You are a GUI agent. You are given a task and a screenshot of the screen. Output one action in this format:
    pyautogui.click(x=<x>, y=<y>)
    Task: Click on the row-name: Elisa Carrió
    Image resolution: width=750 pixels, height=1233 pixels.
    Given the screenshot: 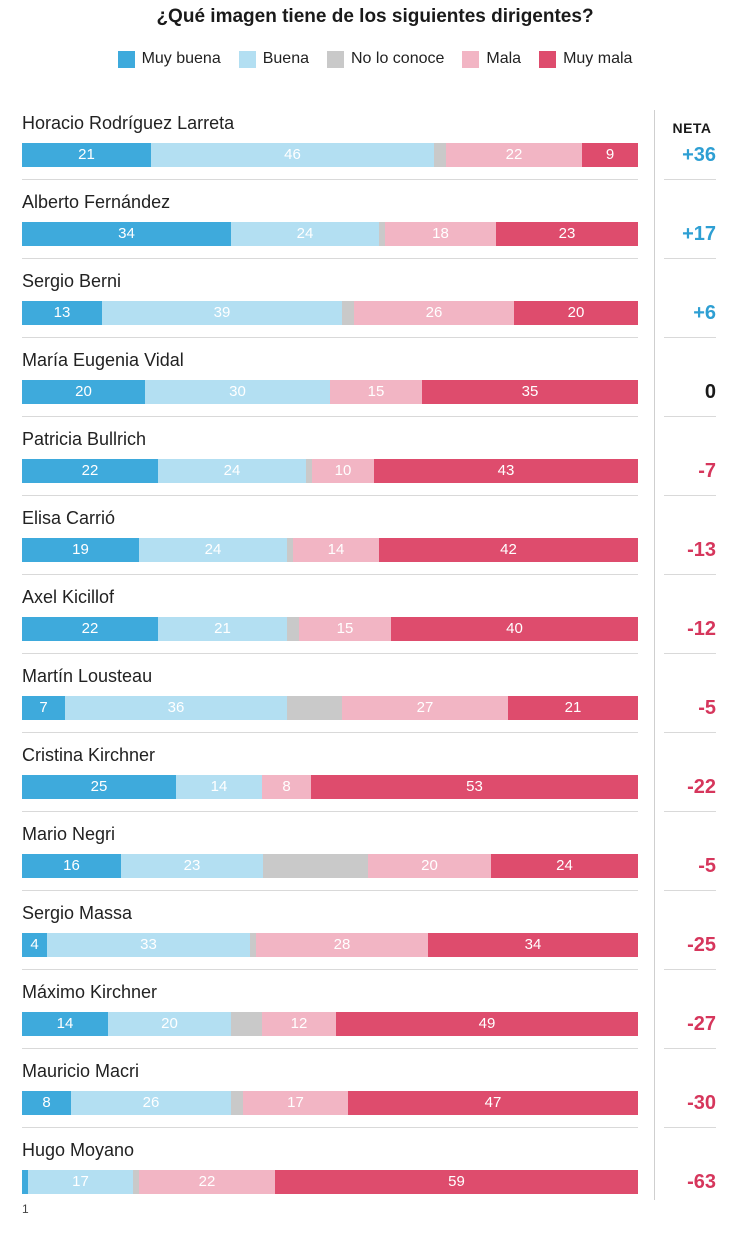 What is the action you would take?
    pyautogui.click(x=69, y=518)
    